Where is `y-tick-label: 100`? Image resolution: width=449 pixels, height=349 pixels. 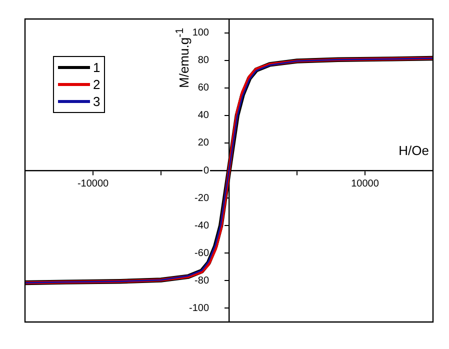
y-tick-label: 100 is located at coordinates (201, 33).